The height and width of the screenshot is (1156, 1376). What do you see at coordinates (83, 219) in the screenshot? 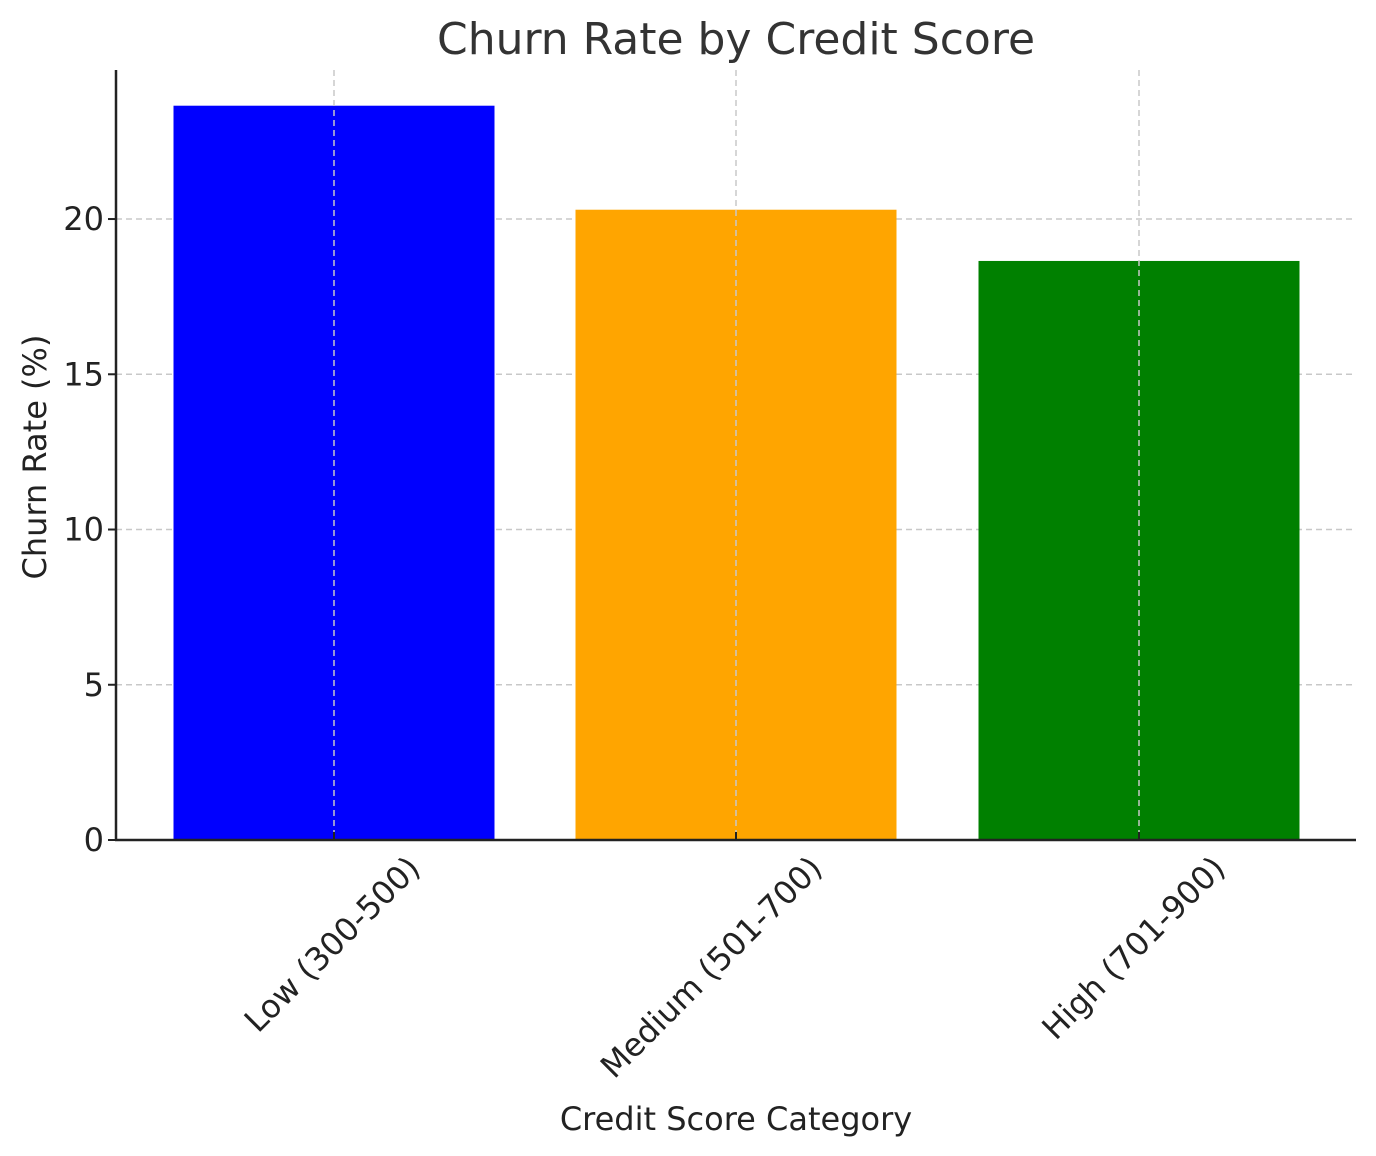
I see `y-tick-label: 20` at bounding box center [83, 219].